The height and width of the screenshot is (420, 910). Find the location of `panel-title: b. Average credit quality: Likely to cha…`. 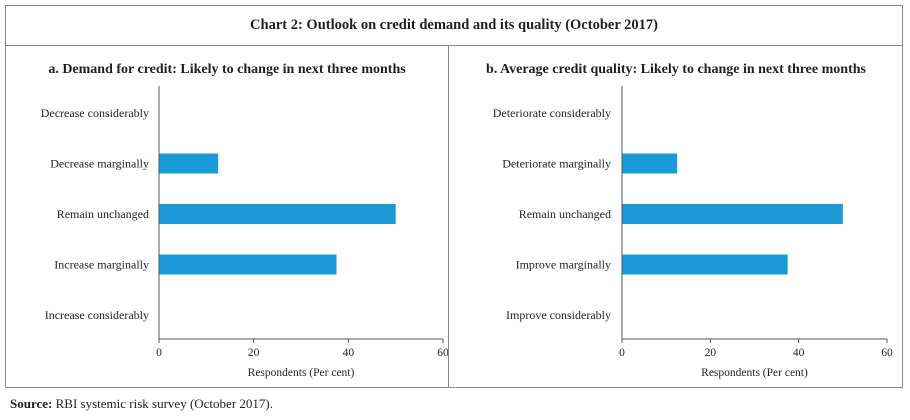

panel-title: b. Average credit quality: Likely to cha… is located at coordinates (676, 69).